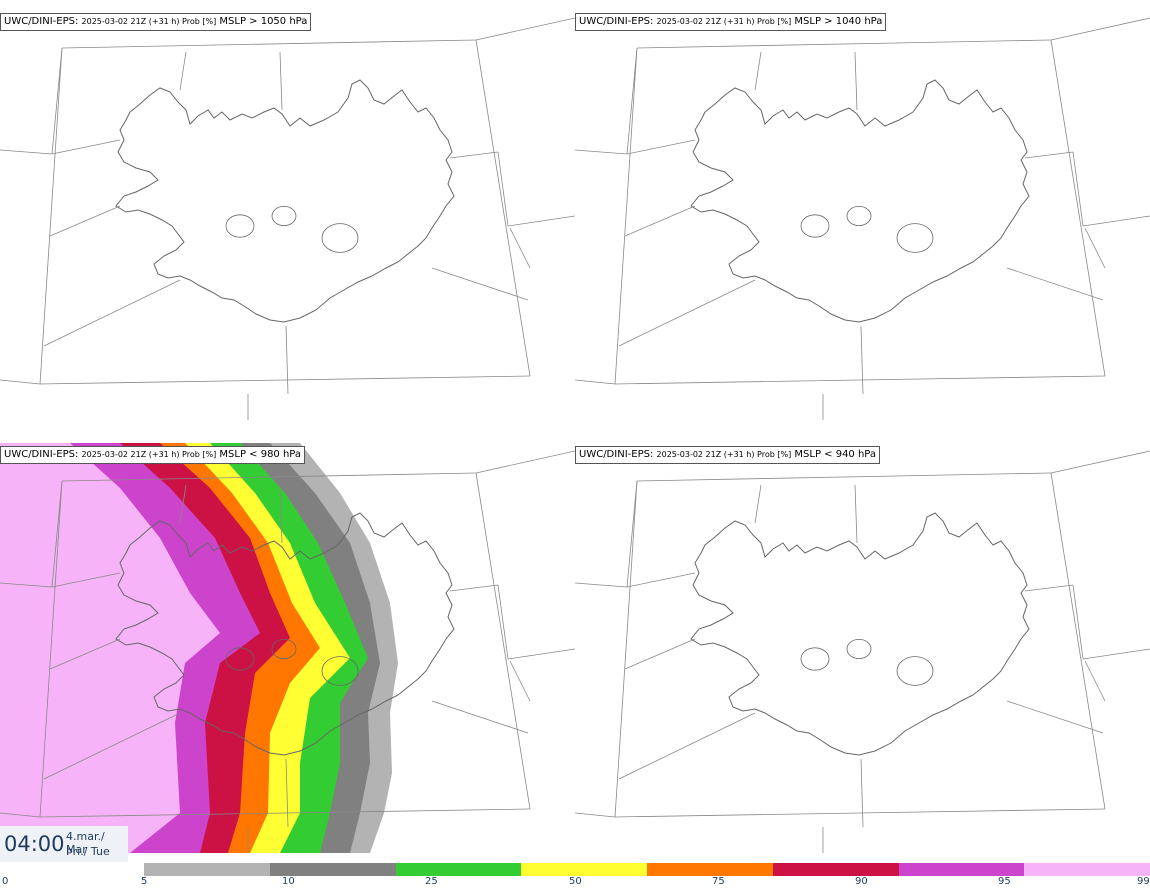 This screenshot has width=1150, height=891. I want to click on valid-time-weekday: Þri./ Tue, so click(88, 851).